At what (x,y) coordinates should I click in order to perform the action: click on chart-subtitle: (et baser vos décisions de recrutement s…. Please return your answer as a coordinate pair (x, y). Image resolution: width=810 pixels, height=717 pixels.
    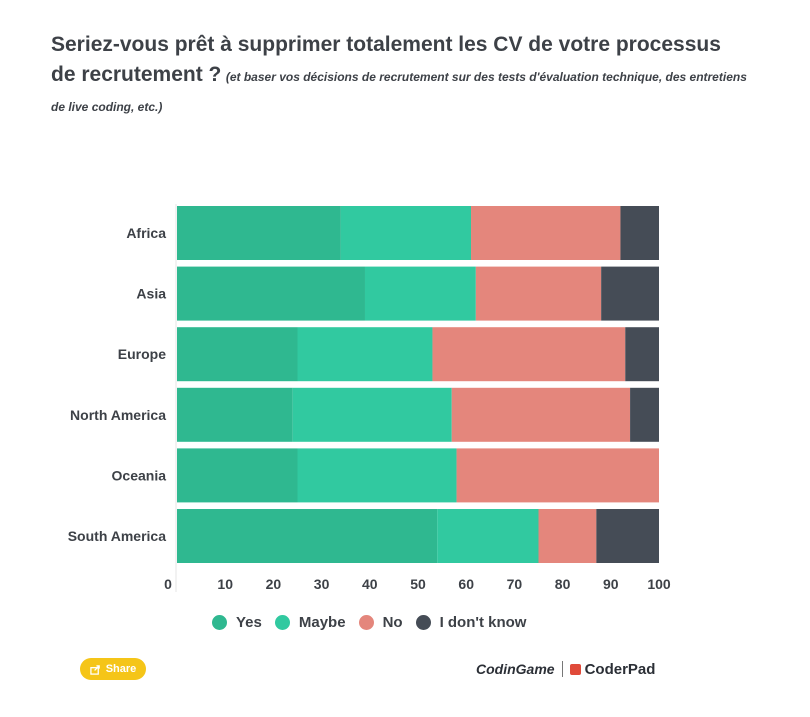
    Looking at the image, I should click on (399, 92).